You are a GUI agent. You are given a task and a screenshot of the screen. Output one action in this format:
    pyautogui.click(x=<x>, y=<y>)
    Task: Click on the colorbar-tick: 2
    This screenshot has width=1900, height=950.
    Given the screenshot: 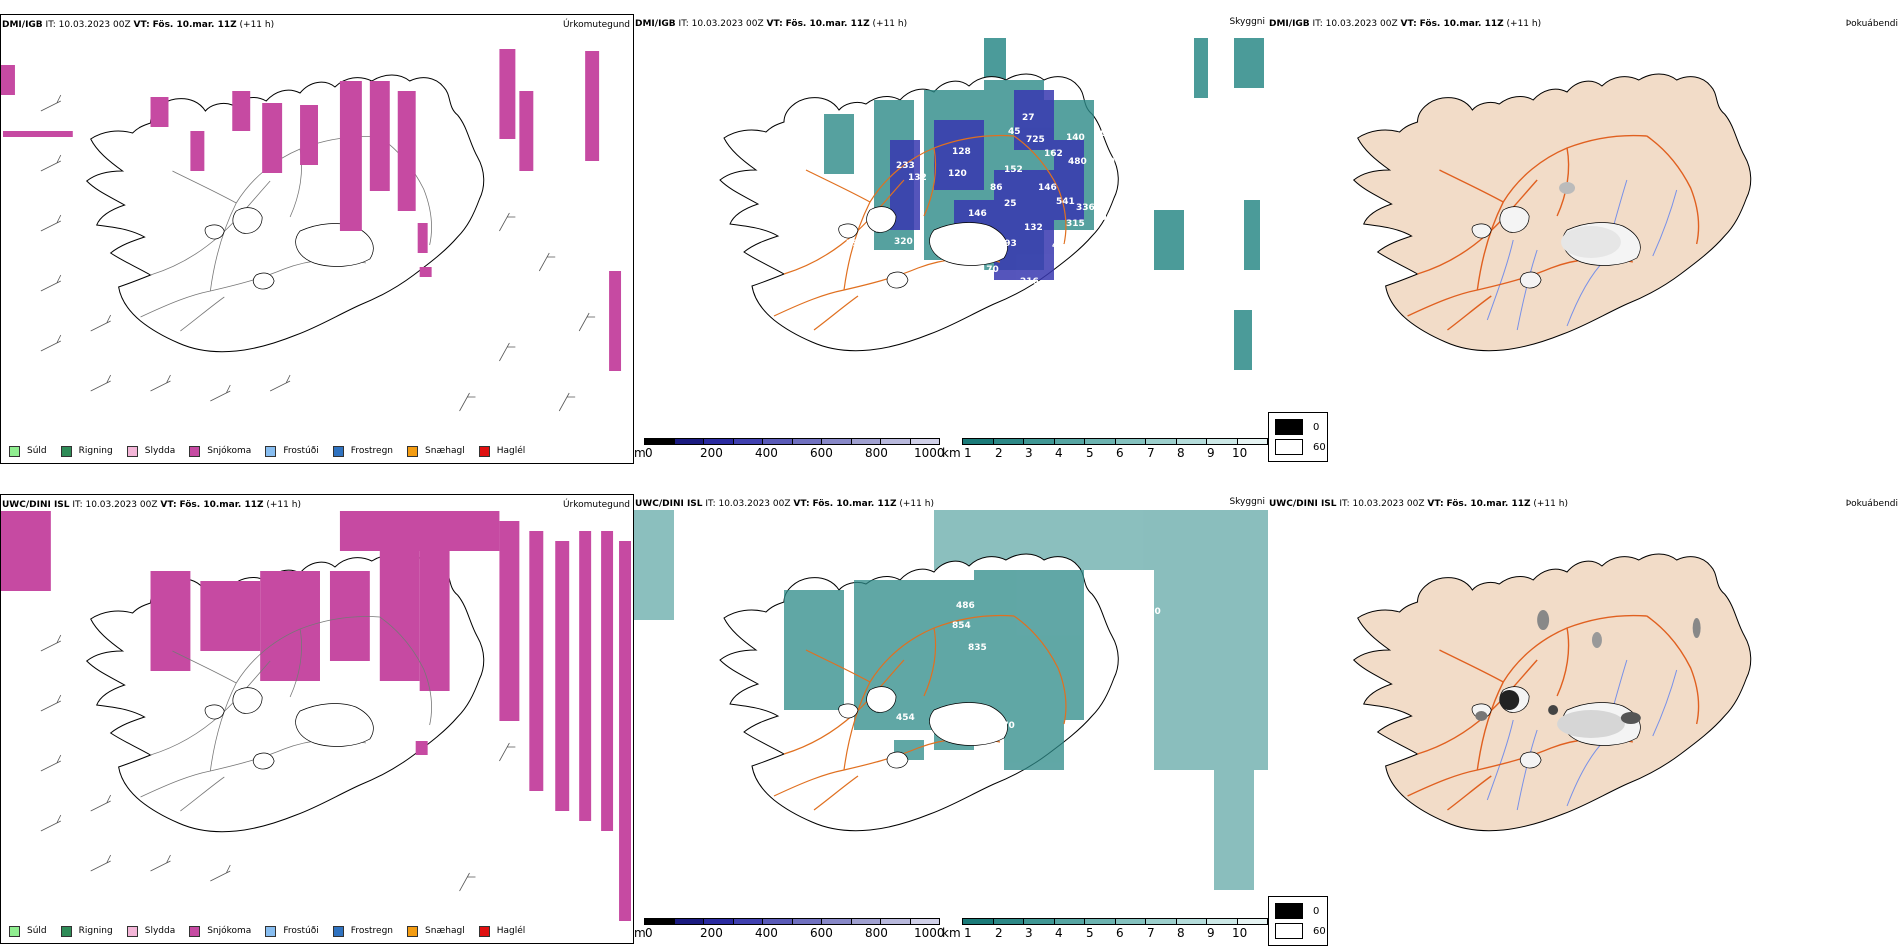 What is the action you would take?
    pyautogui.click(x=999, y=933)
    